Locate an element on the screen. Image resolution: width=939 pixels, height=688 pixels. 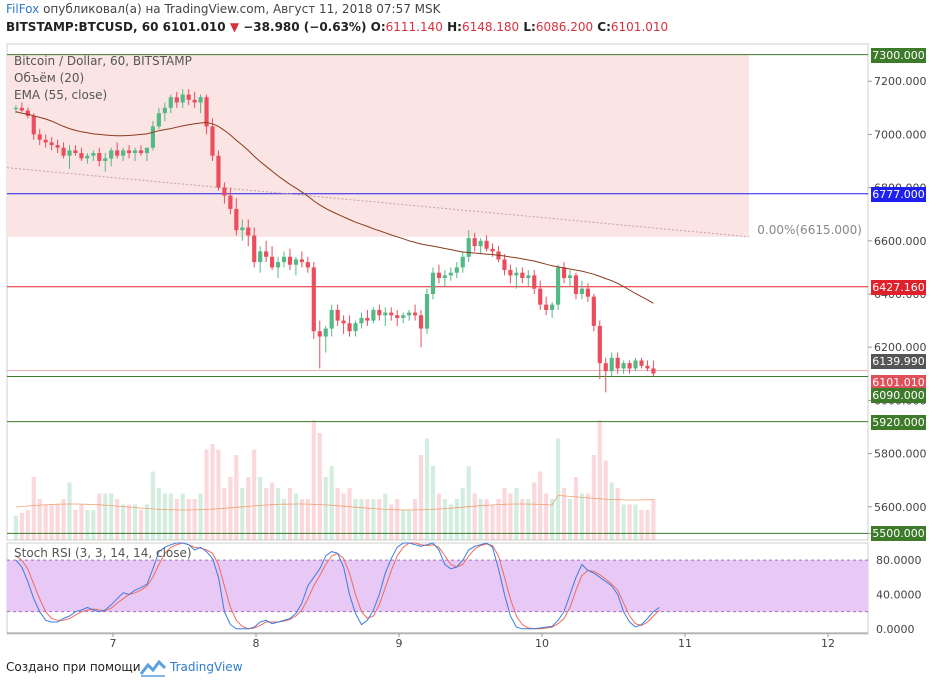
legend-title: Bitcoin / Dollar, 60, BITSTAMP is located at coordinates (103, 61).